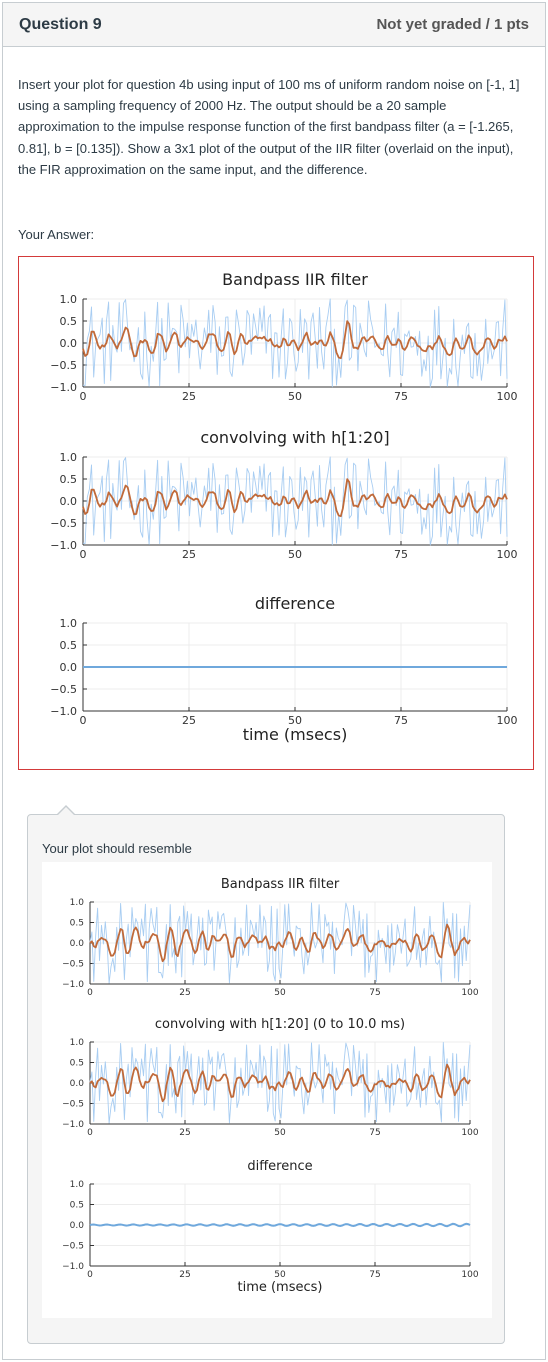 The image size is (548, 1362). Describe the element at coordinates (274, 25) in the screenshot. I see `question-header: Question 9 Not yet graded / 1 pts` at that location.